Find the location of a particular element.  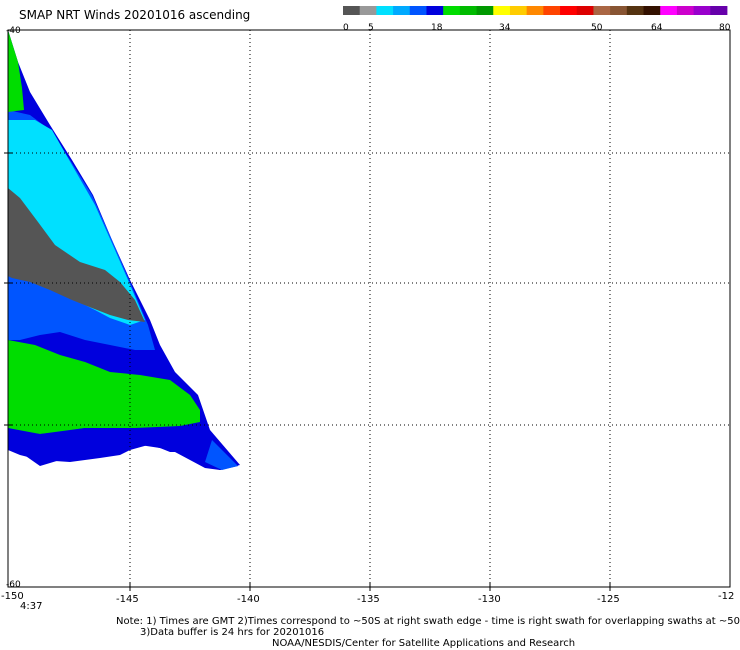

swath-gray-calm is located at coordinates (76, 255).